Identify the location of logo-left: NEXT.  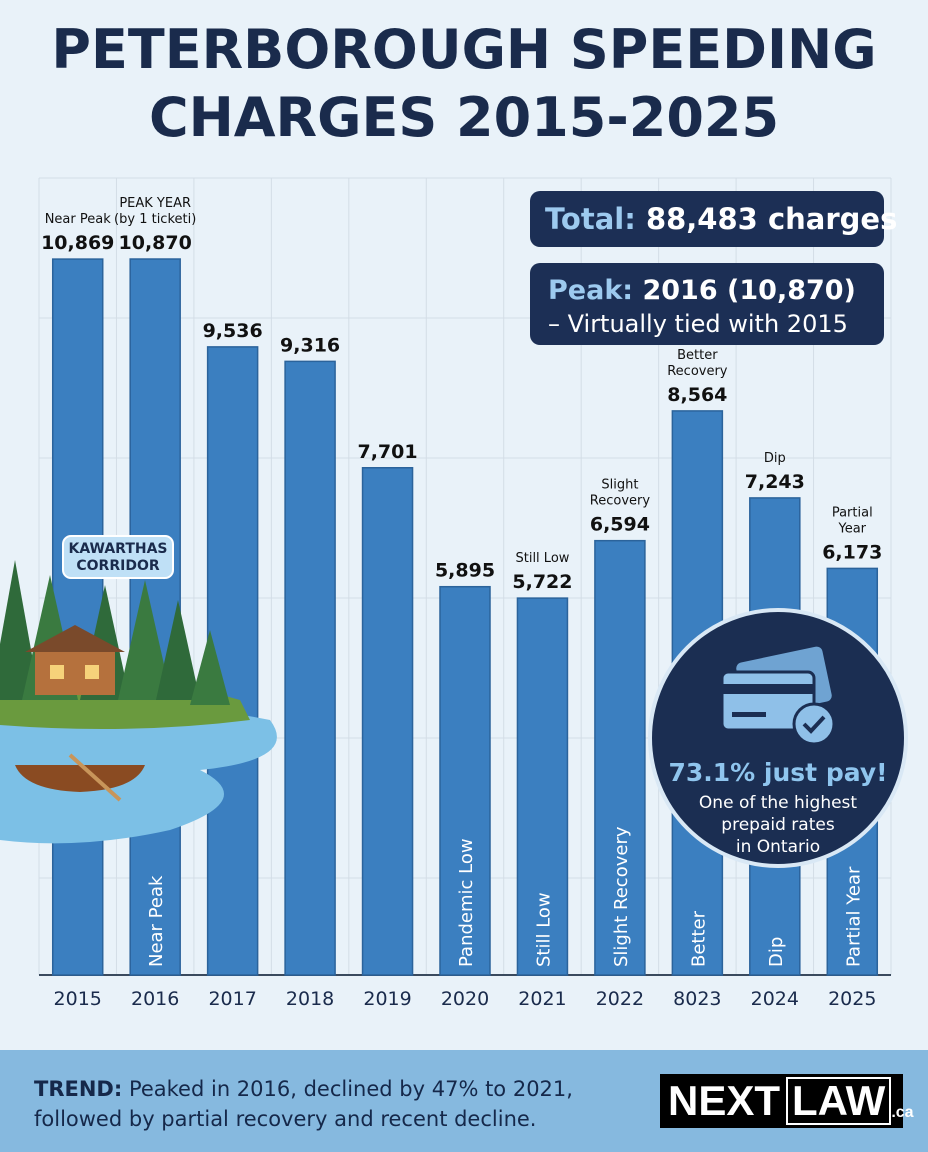
(724, 1100).